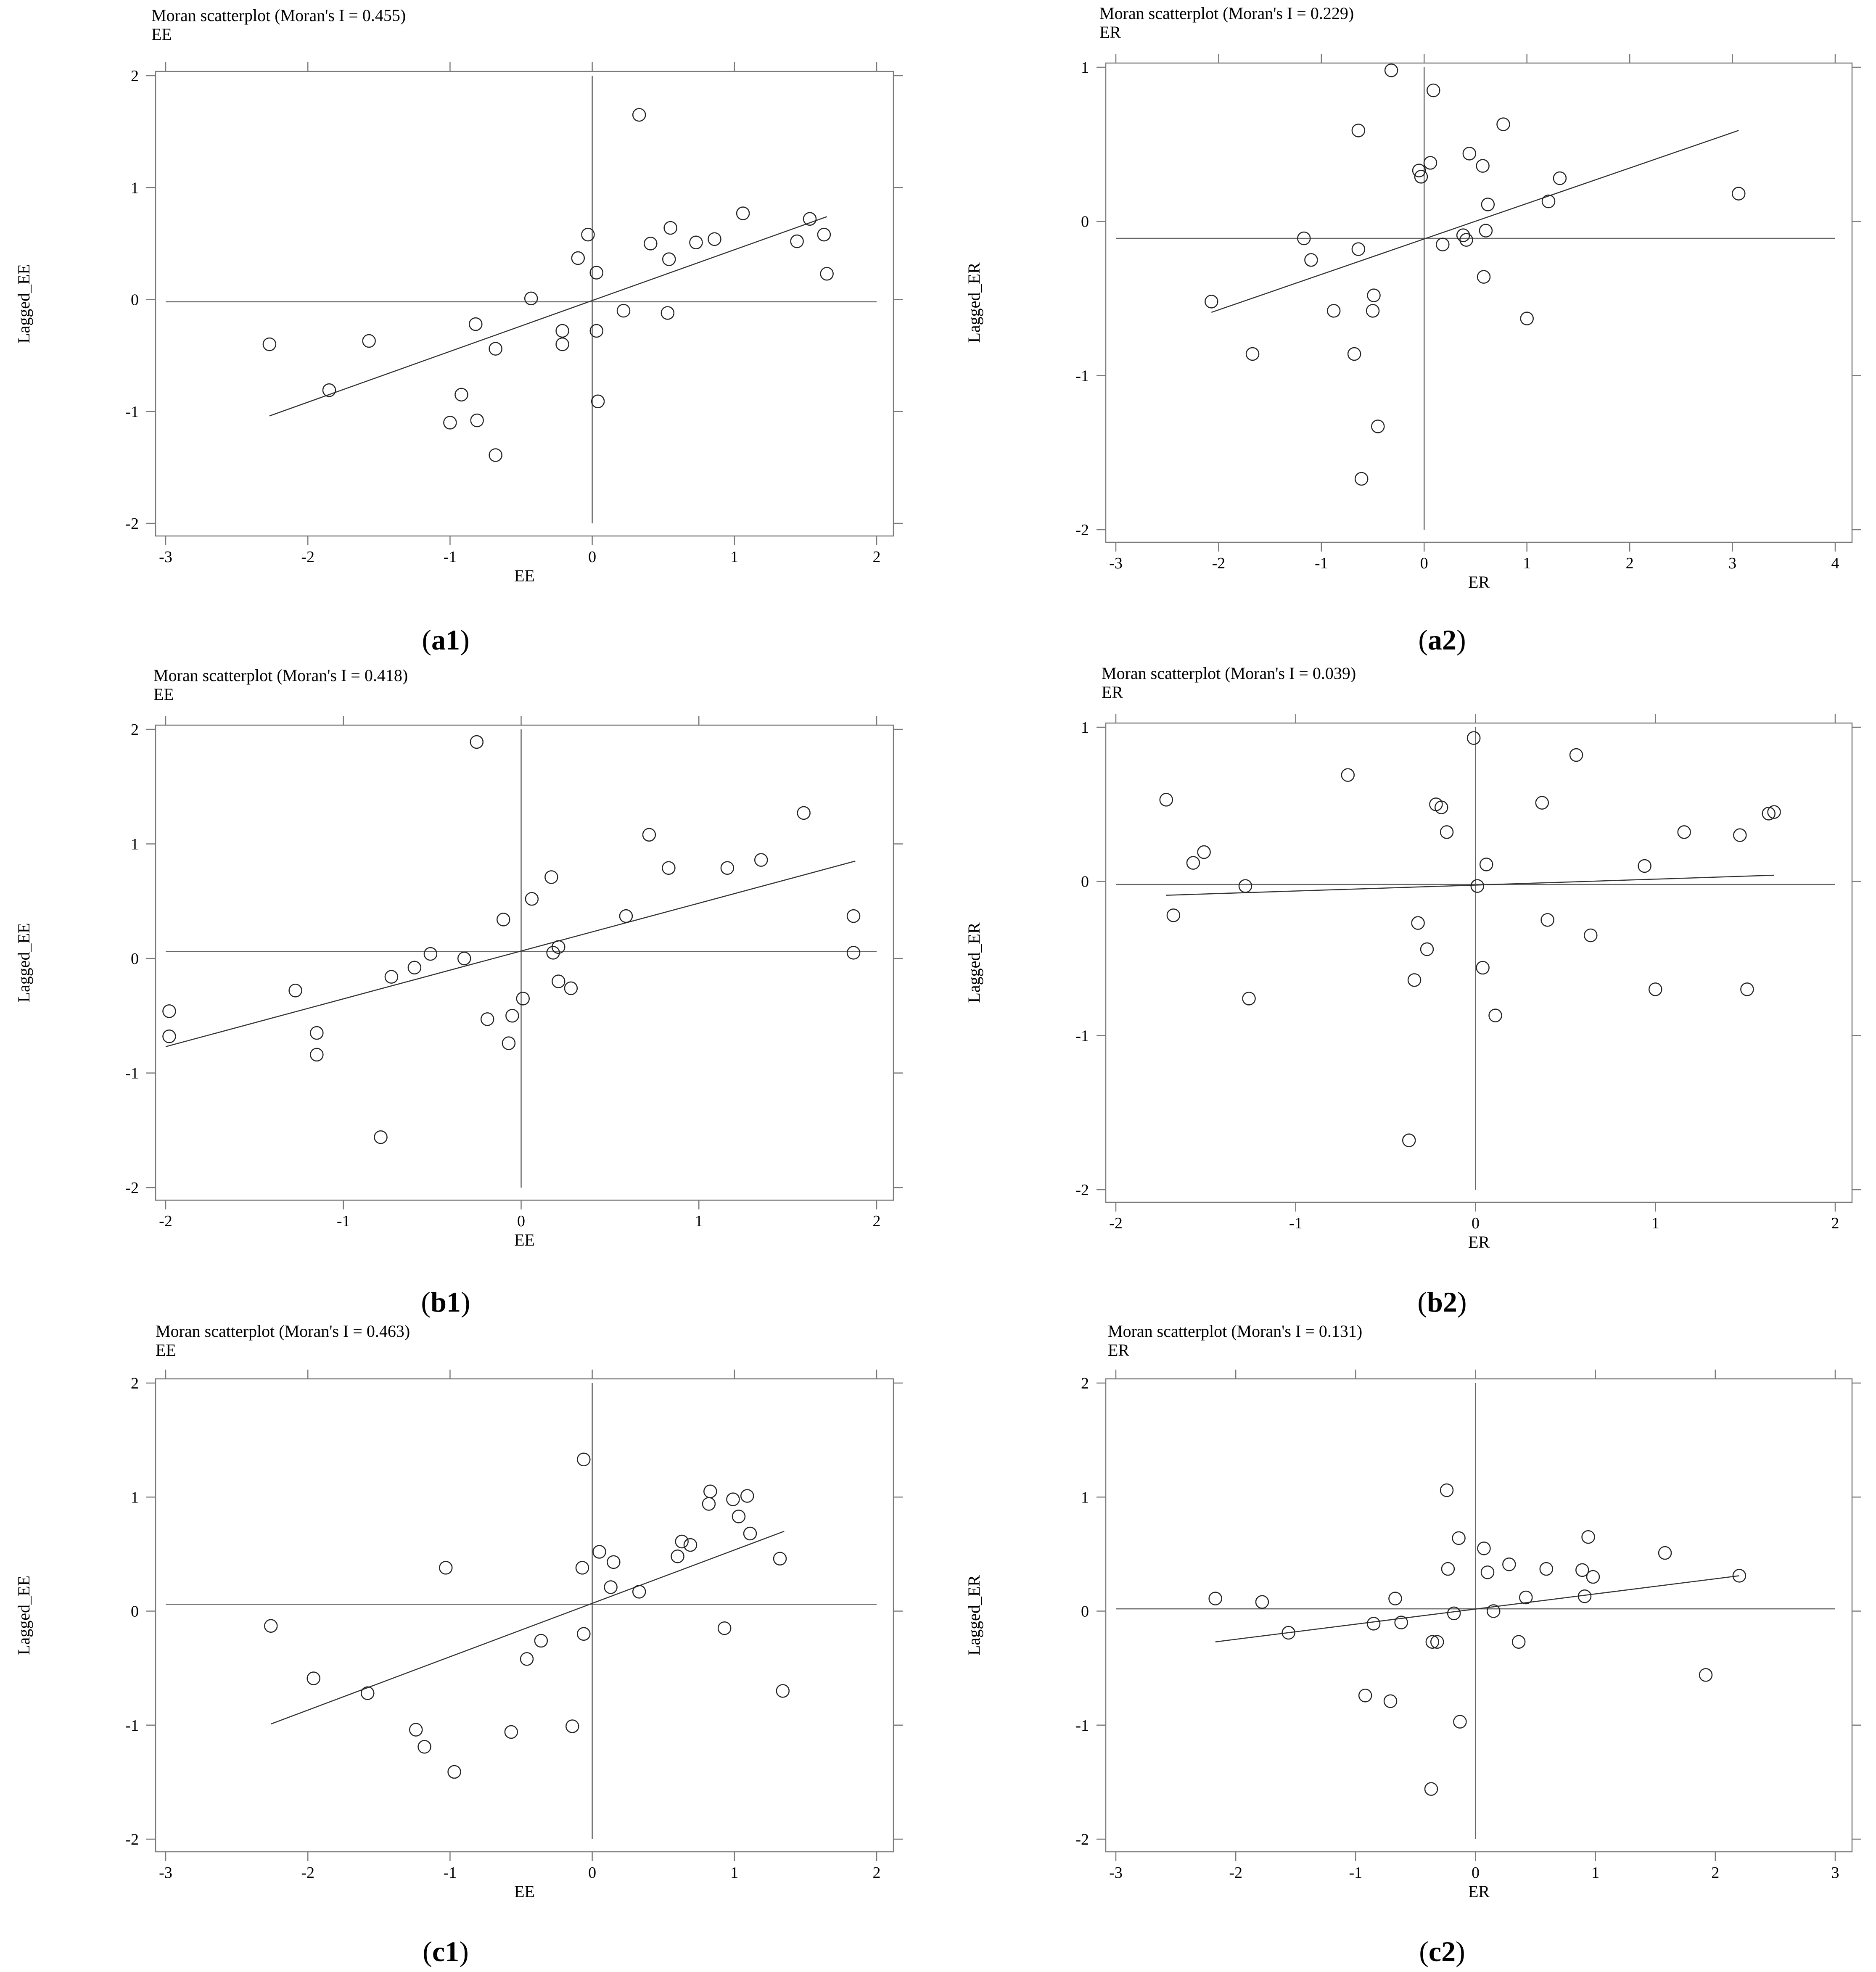 This screenshot has height=1972, width=1876. What do you see at coordinates (1229, 673) in the screenshot?
I see `chart-title: Moran scatterplot (Moran's I = 0.039)` at bounding box center [1229, 673].